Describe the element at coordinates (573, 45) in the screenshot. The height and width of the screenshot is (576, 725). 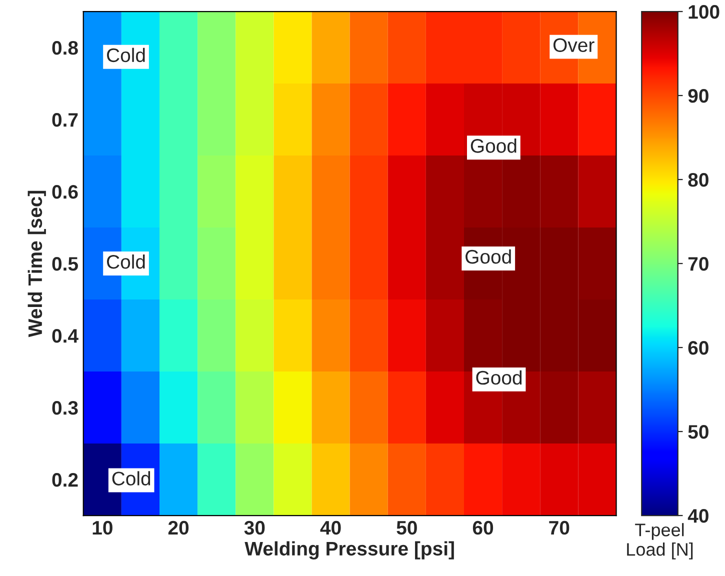
I see `annotation: Over` at that location.